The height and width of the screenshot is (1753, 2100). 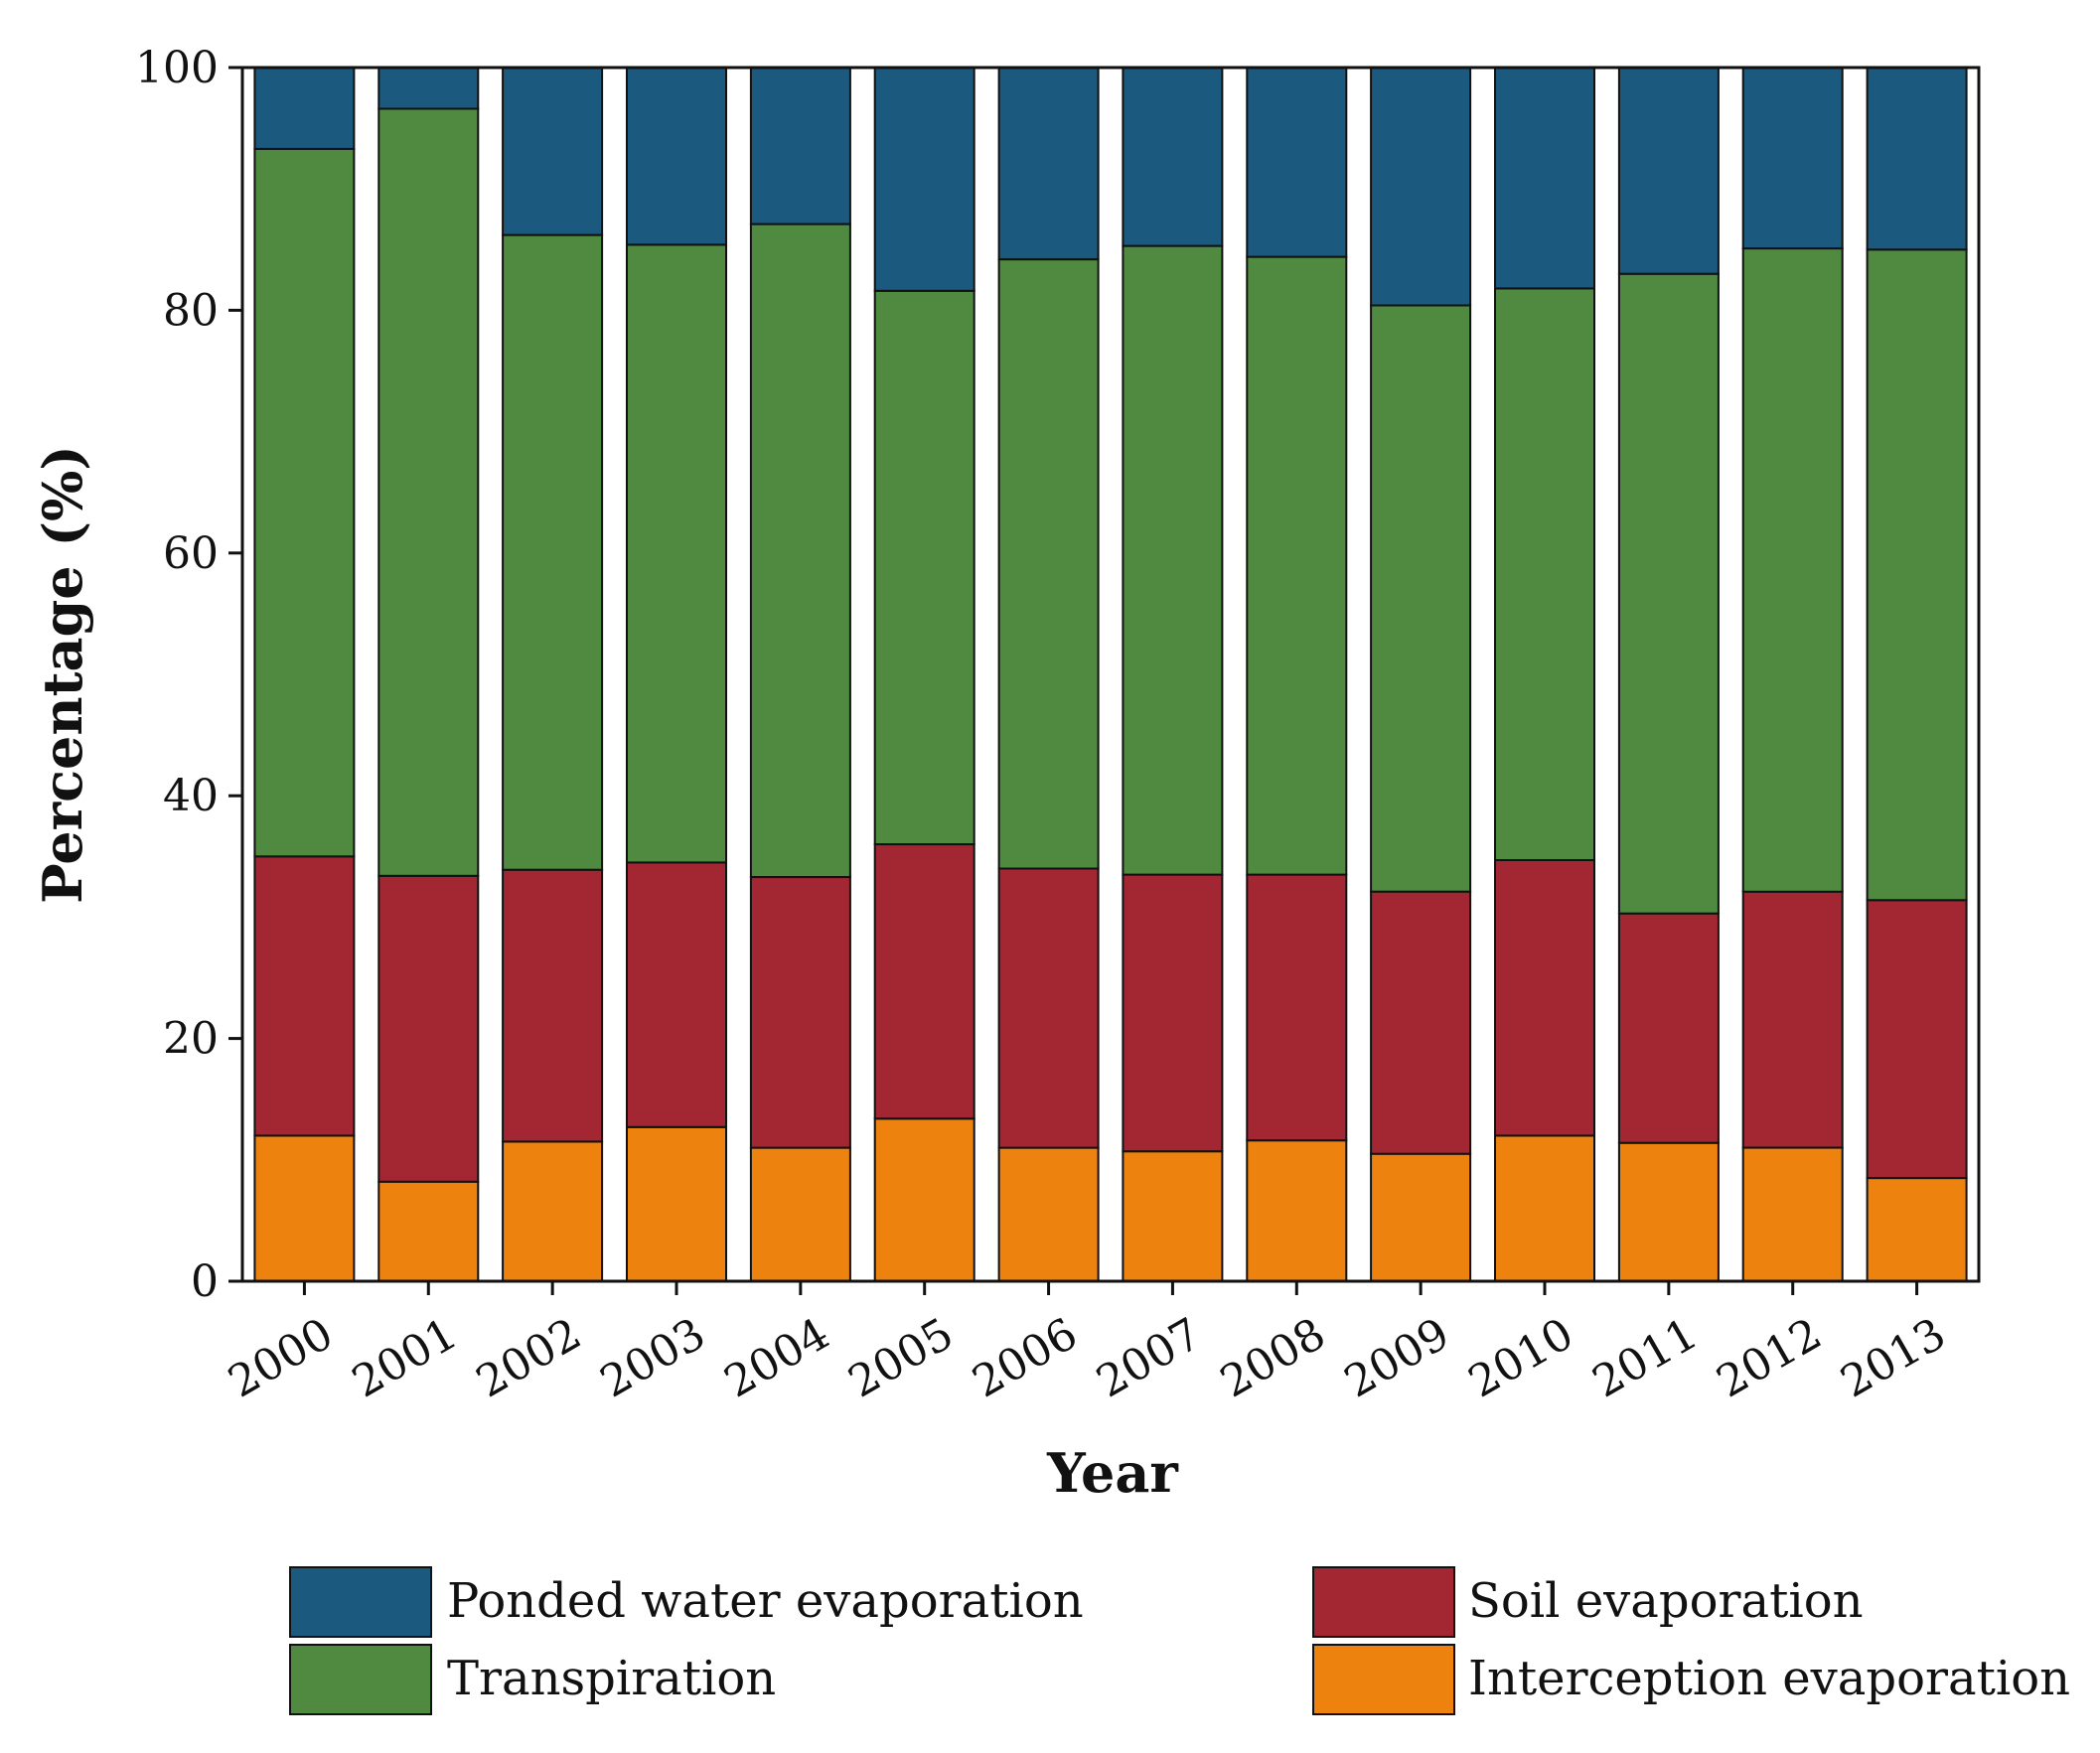 I want to click on legend-label-interception: Interception evaporation, so click(x=1769, y=1678).